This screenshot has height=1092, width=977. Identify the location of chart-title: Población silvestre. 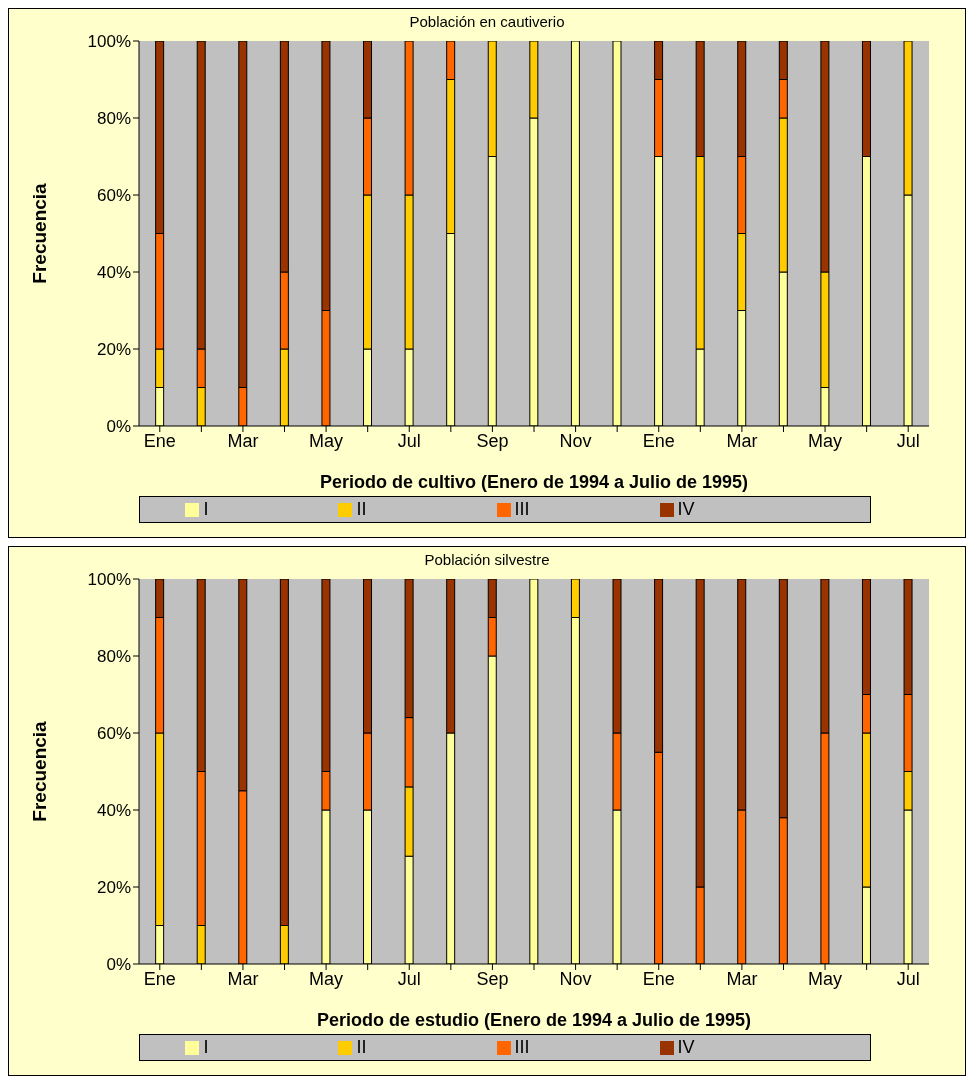
(487, 560).